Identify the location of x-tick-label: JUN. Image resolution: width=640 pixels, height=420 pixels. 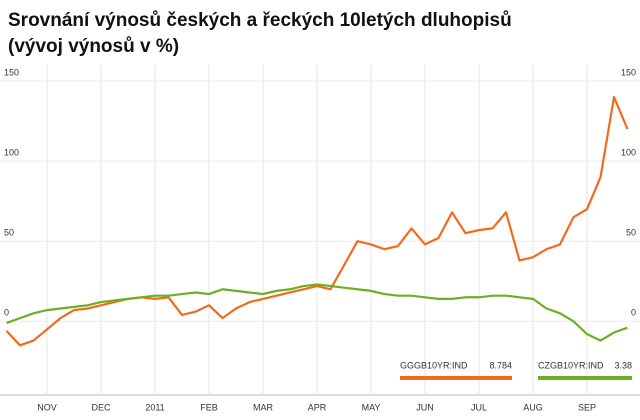
(425, 407).